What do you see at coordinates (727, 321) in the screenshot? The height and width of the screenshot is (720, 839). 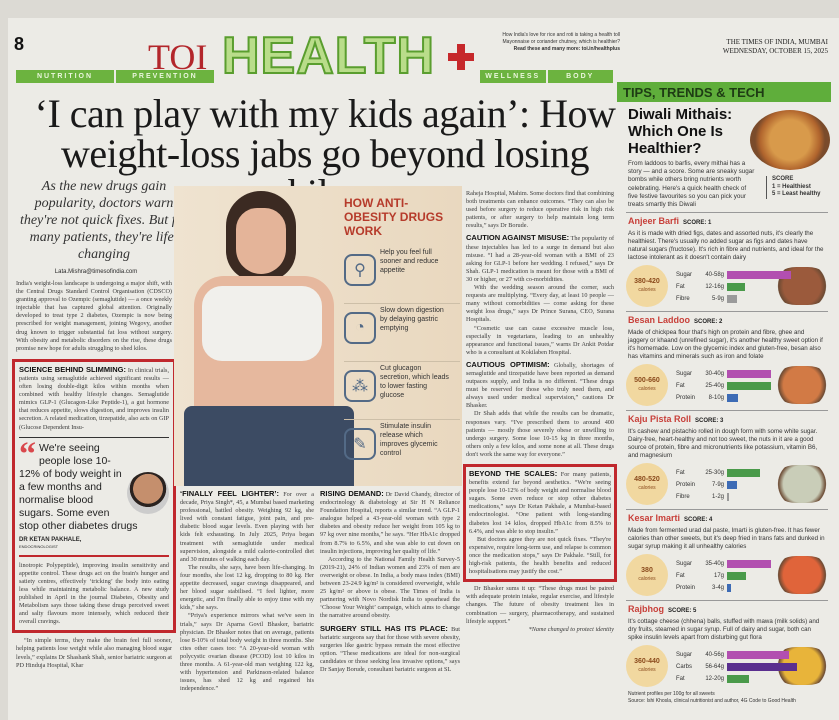 I see `sweet-heading: Besan Laddoo SCORE: 2` at bounding box center [727, 321].